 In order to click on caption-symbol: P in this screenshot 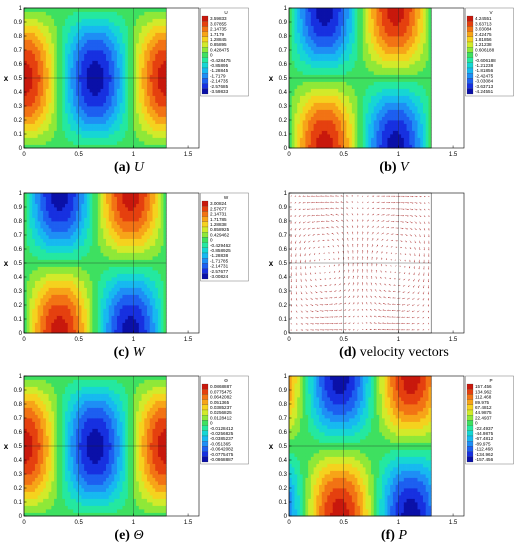, I will do `click(402, 535)`.